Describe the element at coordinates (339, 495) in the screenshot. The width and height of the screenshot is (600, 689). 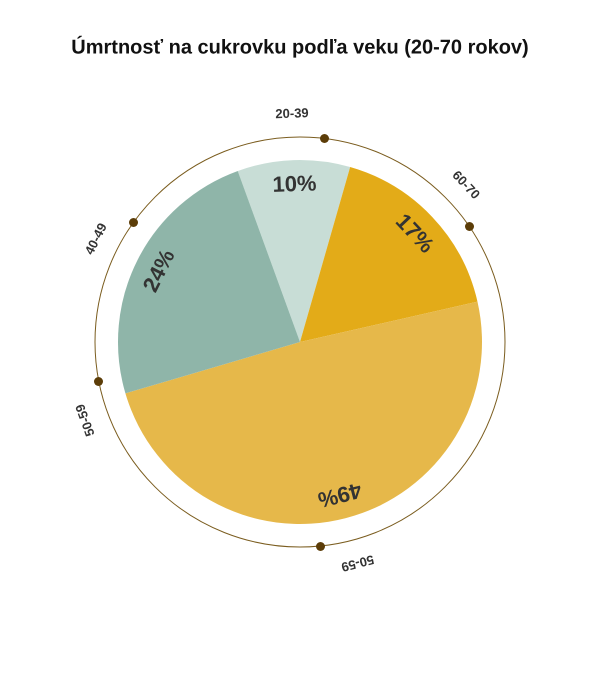
I see `data-label: 49%` at that location.